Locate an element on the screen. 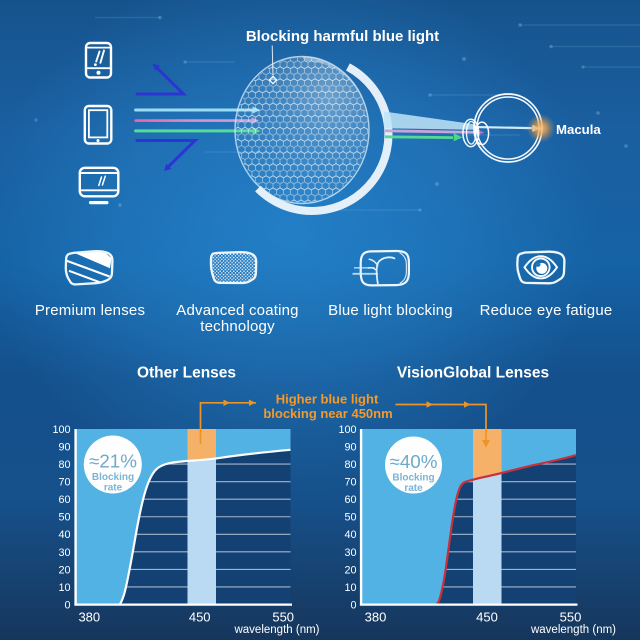  svg-text: ≈40% is located at coordinates (414, 461).